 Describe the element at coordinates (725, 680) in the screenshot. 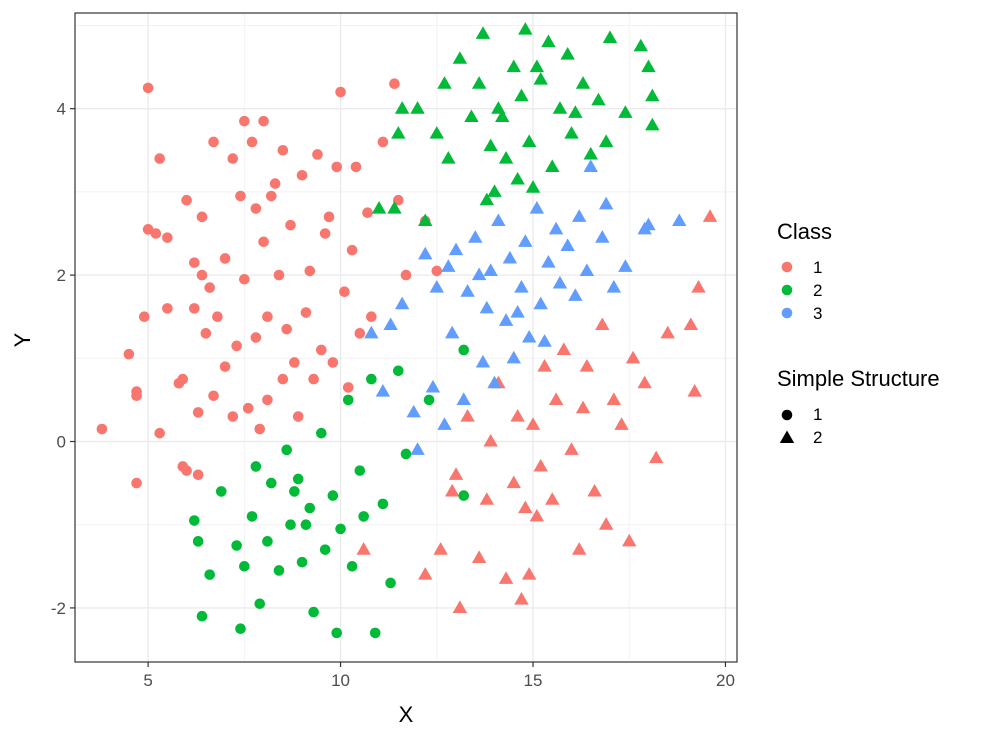

I see `x-tick-label: 20` at that location.